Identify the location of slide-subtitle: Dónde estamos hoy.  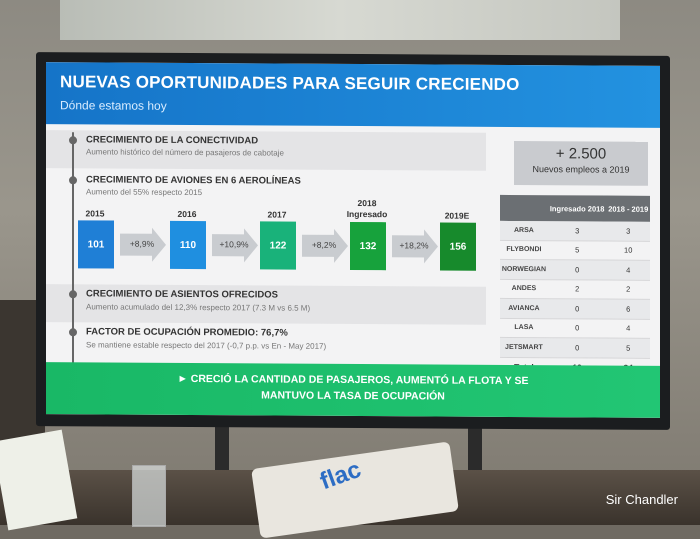
(113, 105).